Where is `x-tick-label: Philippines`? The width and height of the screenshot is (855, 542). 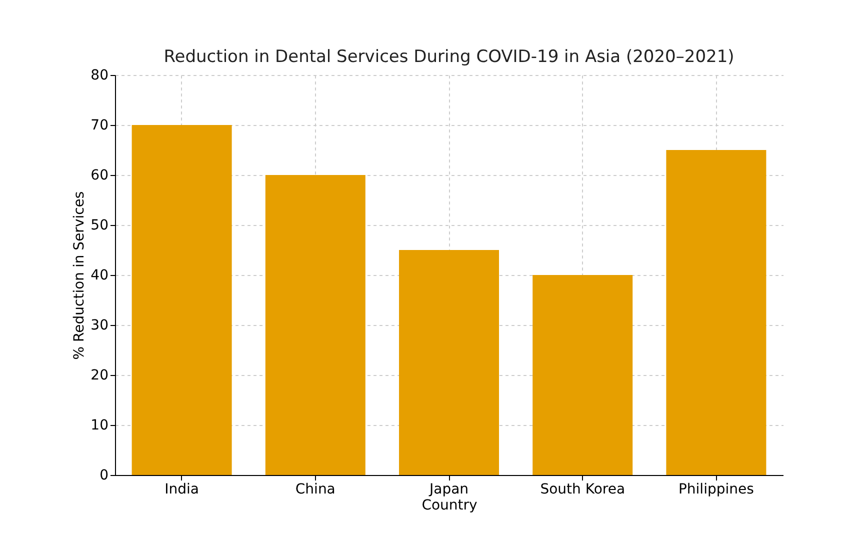
x-tick-label: Philippines is located at coordinates (716, 490).